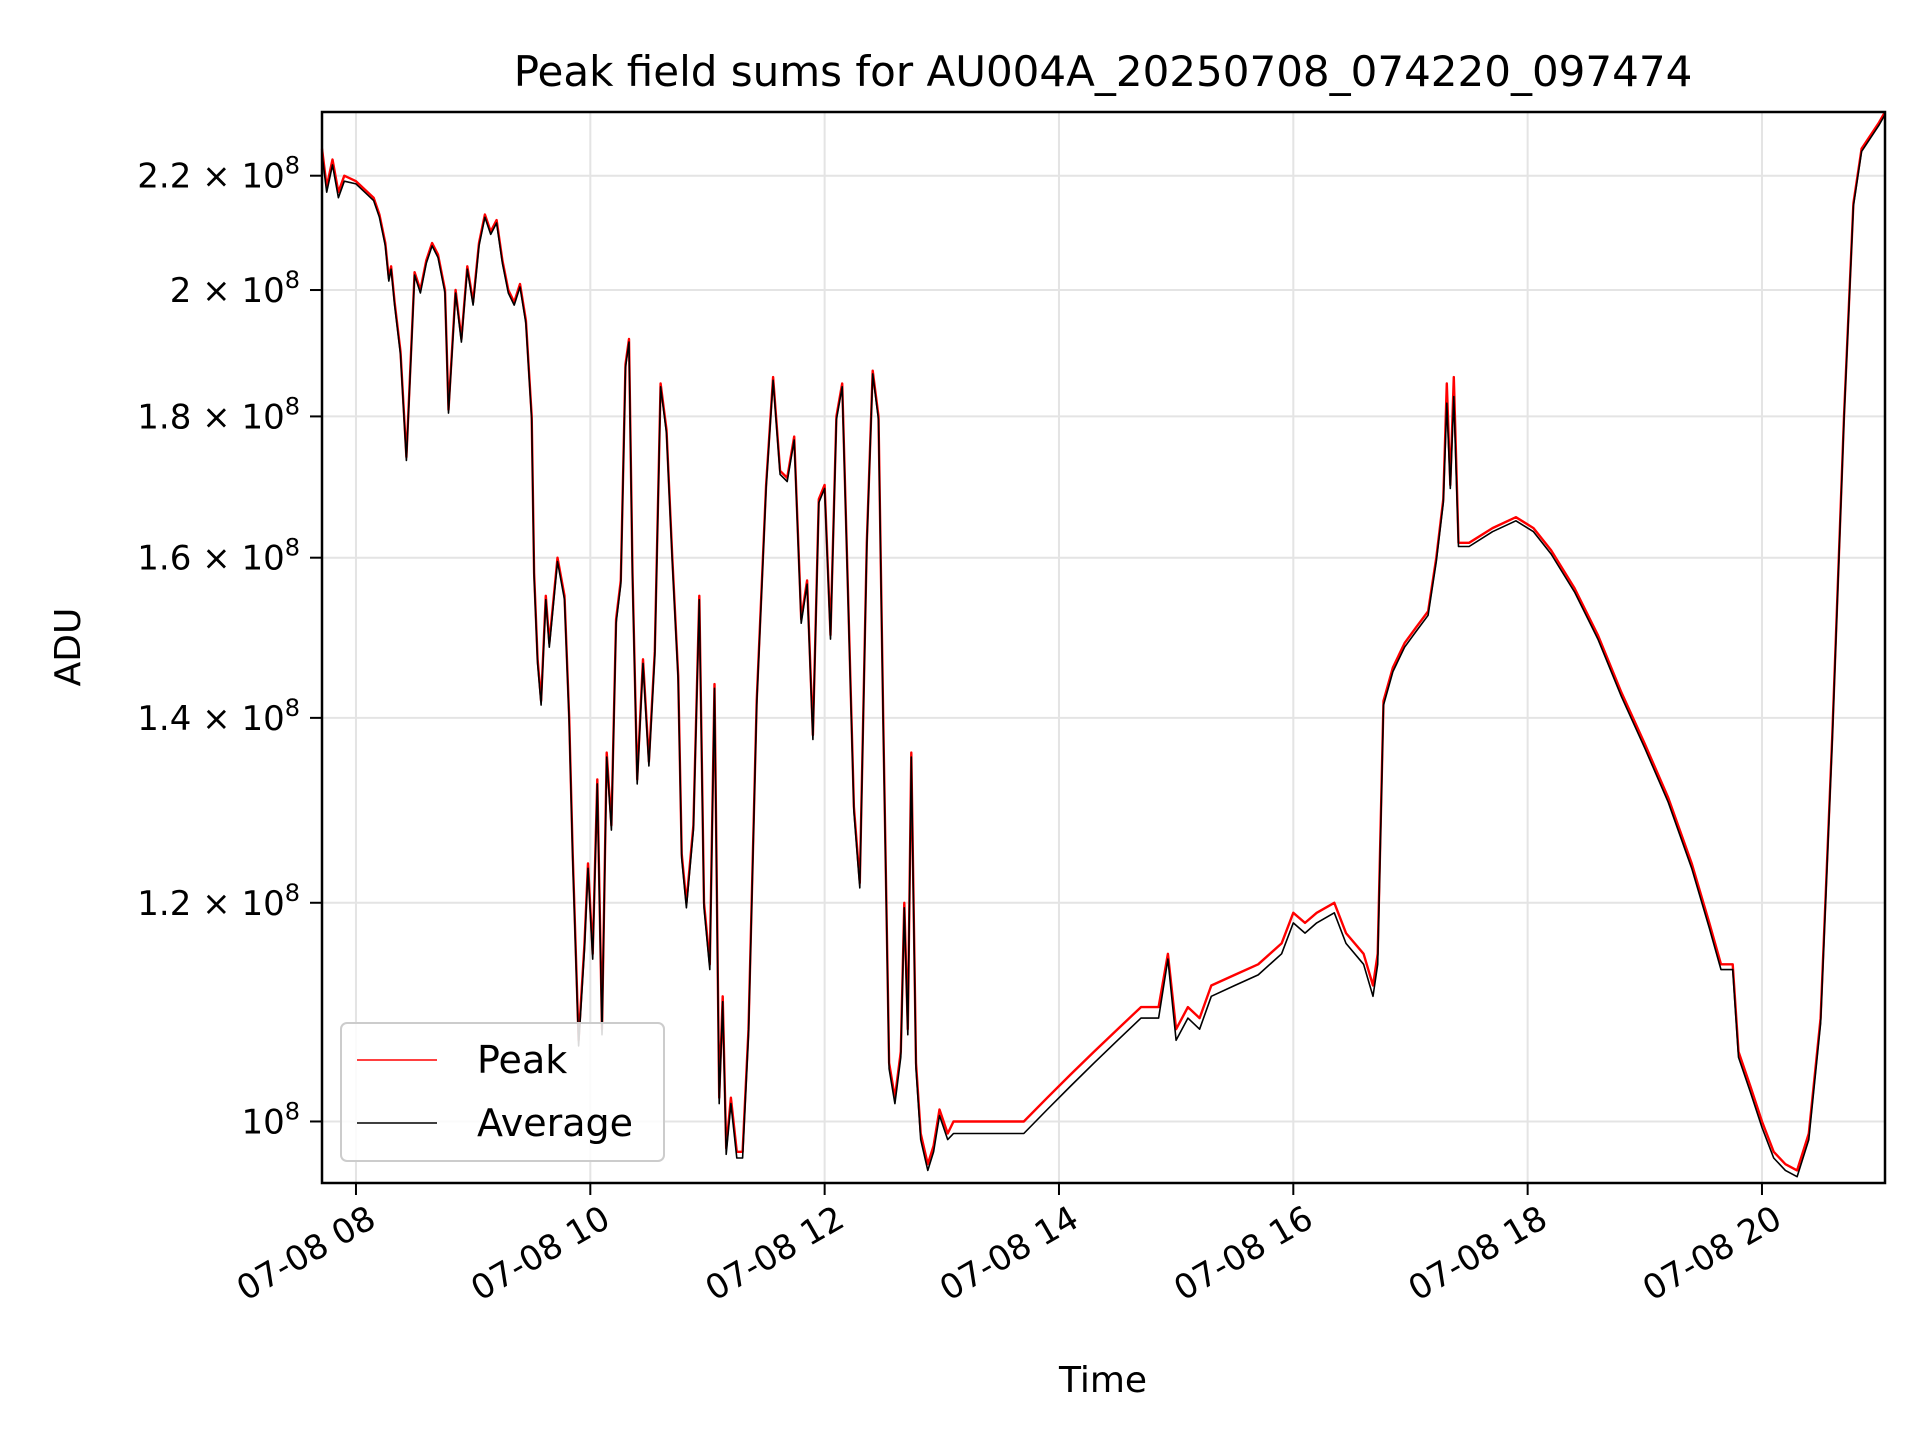  What do you see at coordinates (68, 647) in the screenshot?
I see `y-axis-label: ADU` at bounding box center [68, 647].